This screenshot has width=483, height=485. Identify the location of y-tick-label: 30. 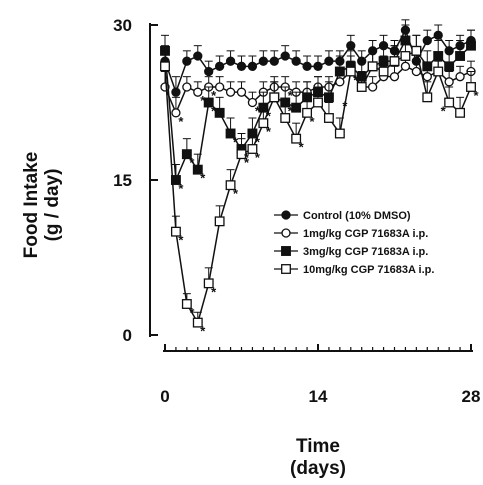
(122, 25).